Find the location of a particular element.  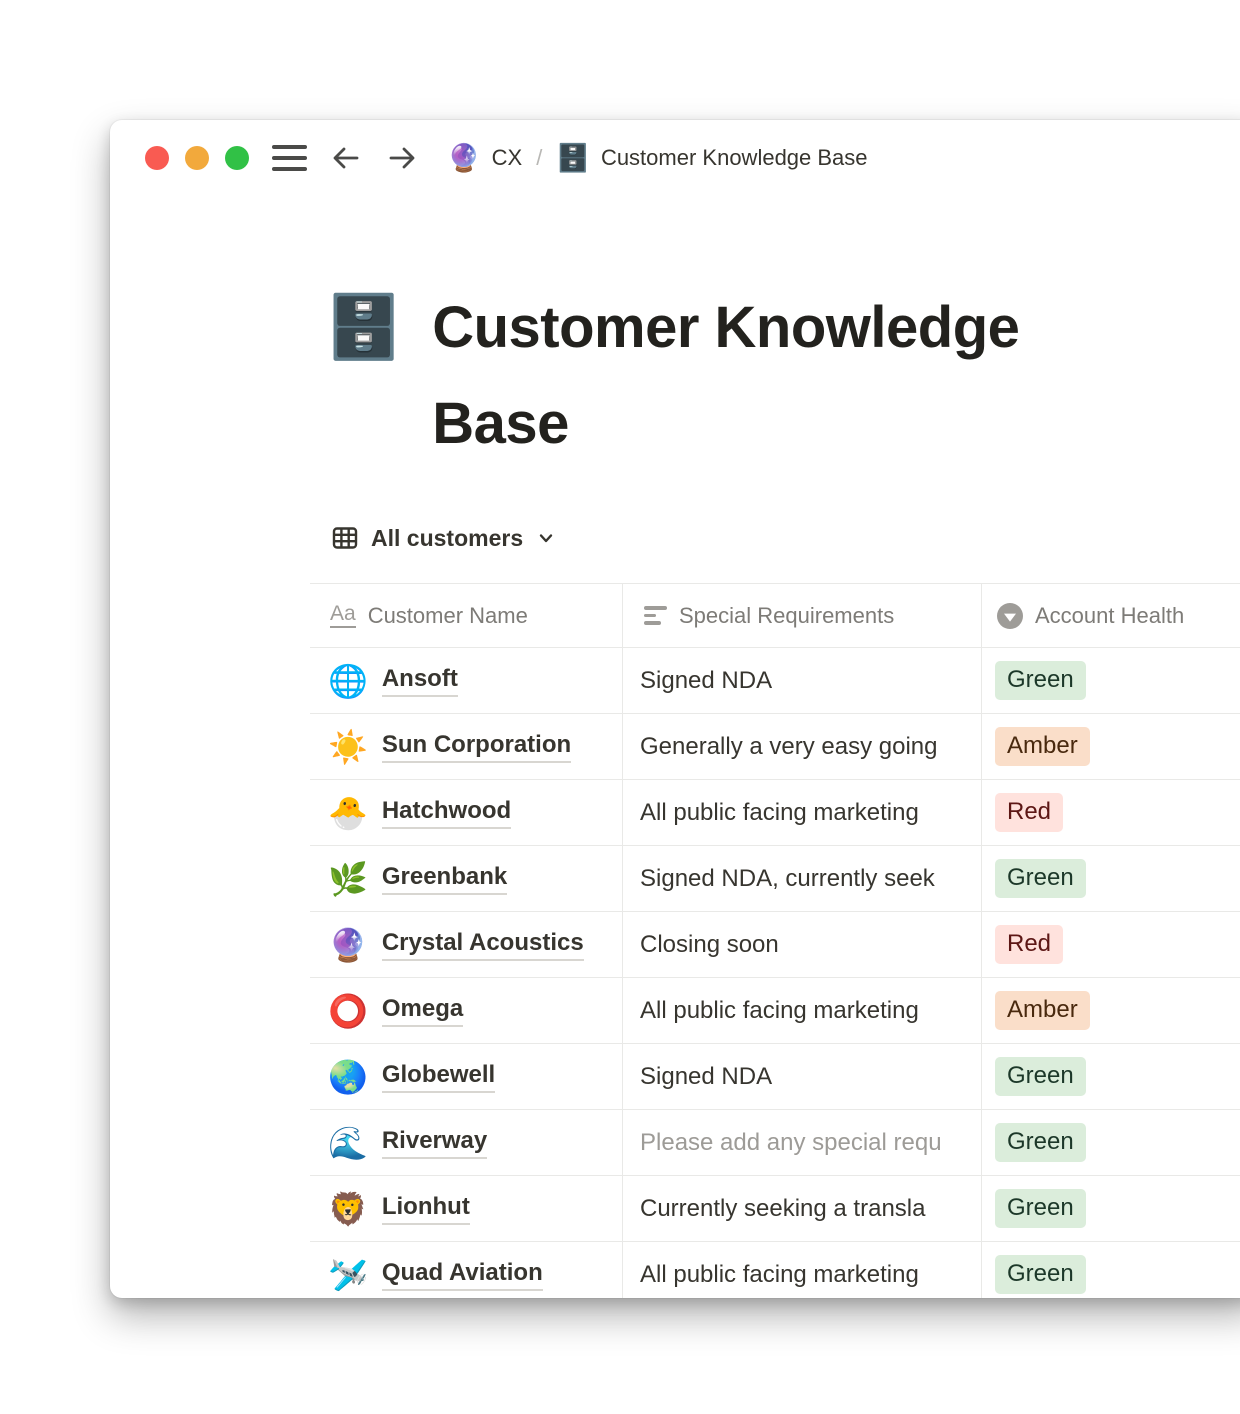

column-header-label: Customer Name is located at coordinates (447, 615).